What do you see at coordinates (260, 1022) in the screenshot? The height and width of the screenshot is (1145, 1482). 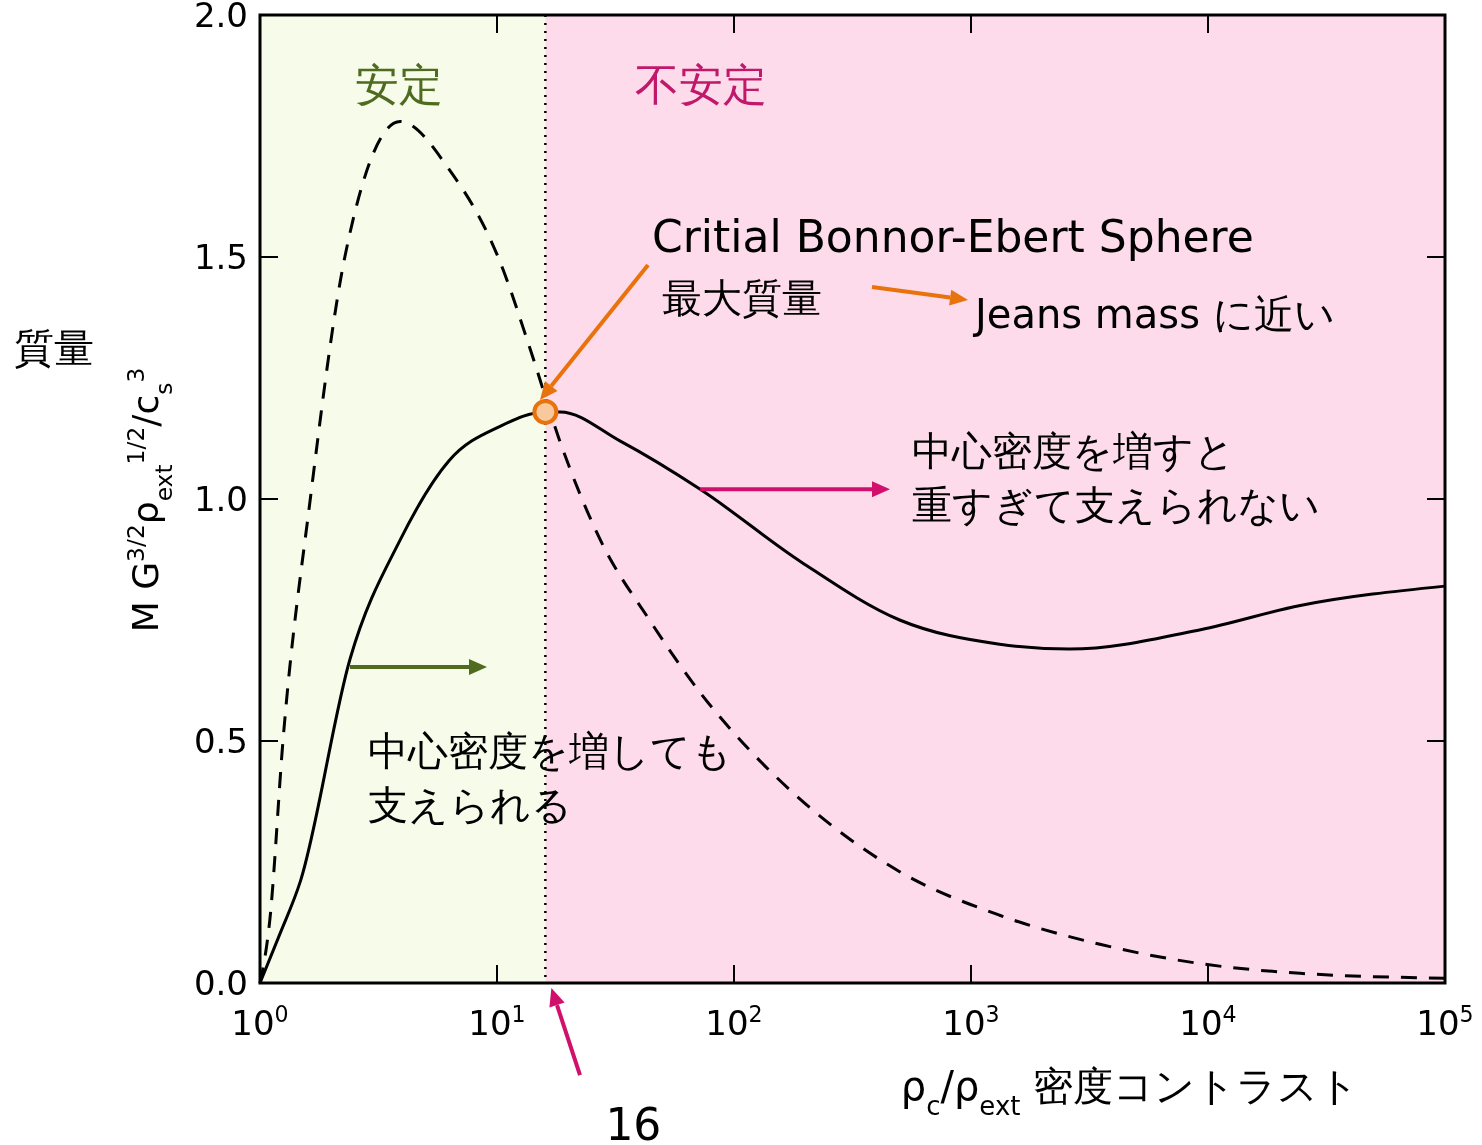 I see `x-tick-label: 10$^{0}$` at bounding box center [260, 1022].